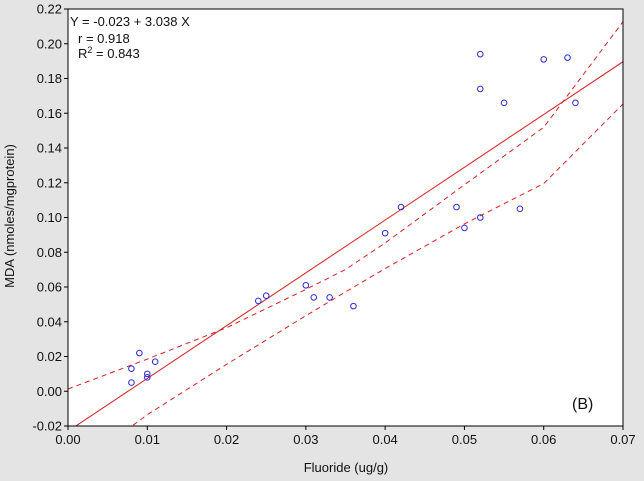  Describe the element at coordinates (346, 467) in the screenshot. I see `x-axis-label: Fluoride (ug/g)` at that location.